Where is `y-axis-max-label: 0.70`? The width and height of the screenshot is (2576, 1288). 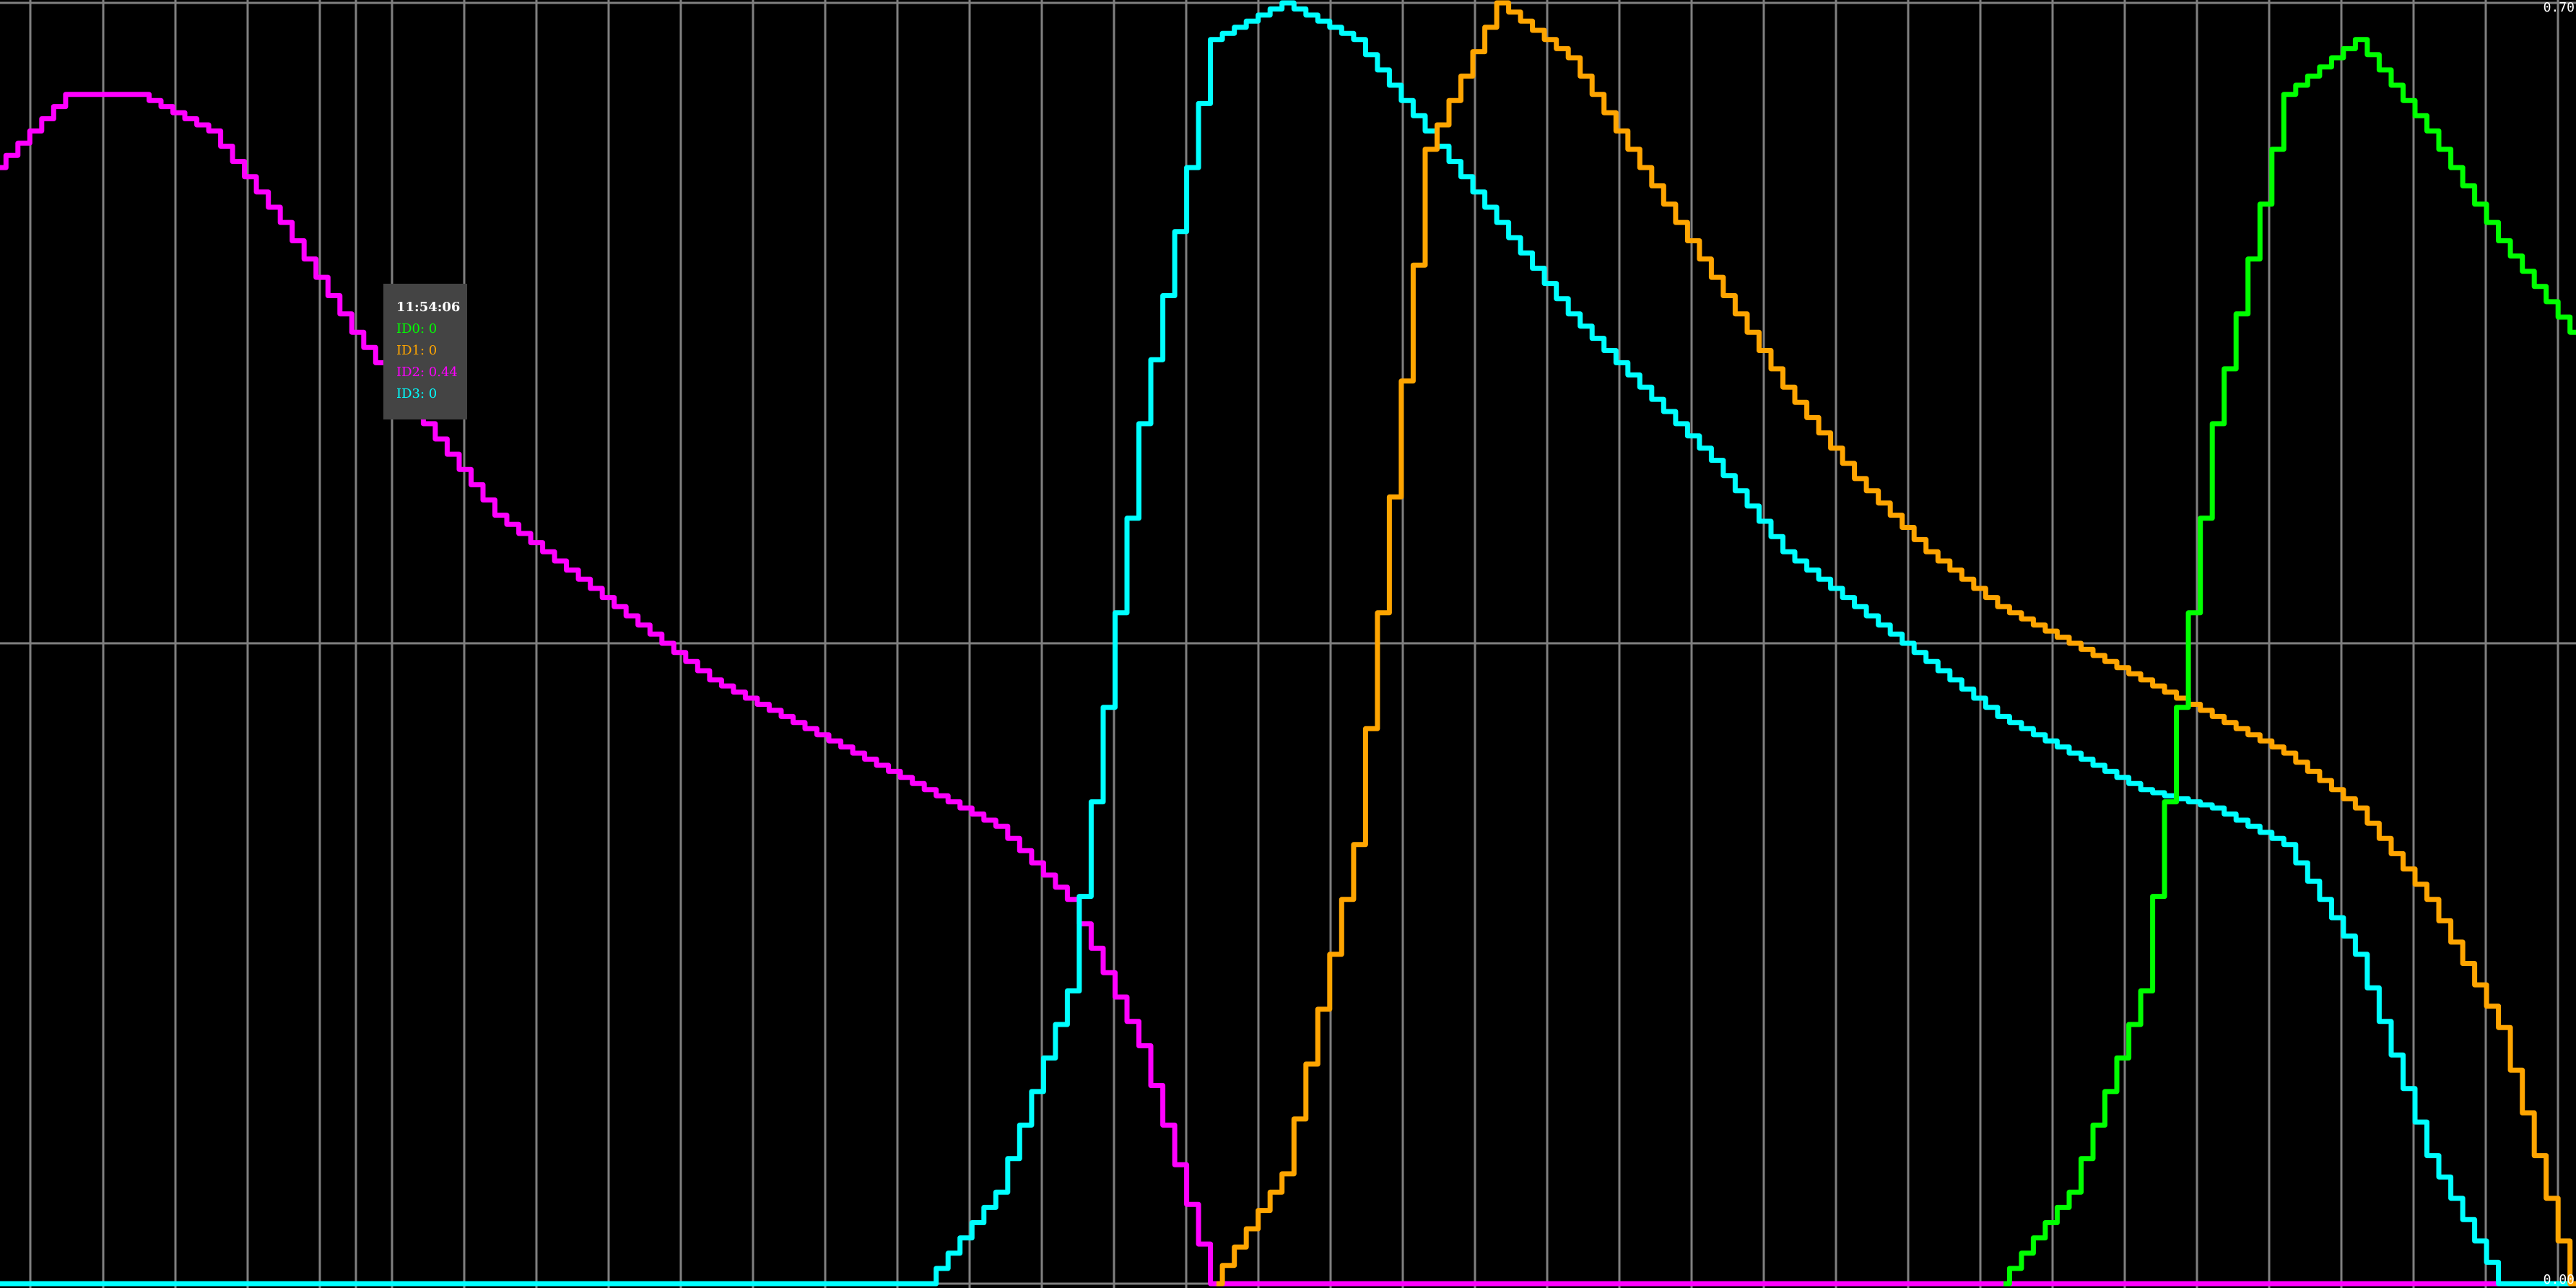
y-axis-max-label: 0.70 is located at coordinates (2559, 7).